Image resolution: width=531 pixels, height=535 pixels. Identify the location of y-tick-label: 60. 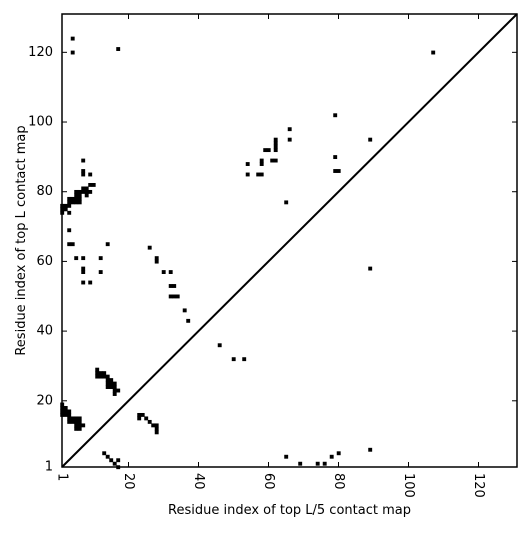
(44, 261).